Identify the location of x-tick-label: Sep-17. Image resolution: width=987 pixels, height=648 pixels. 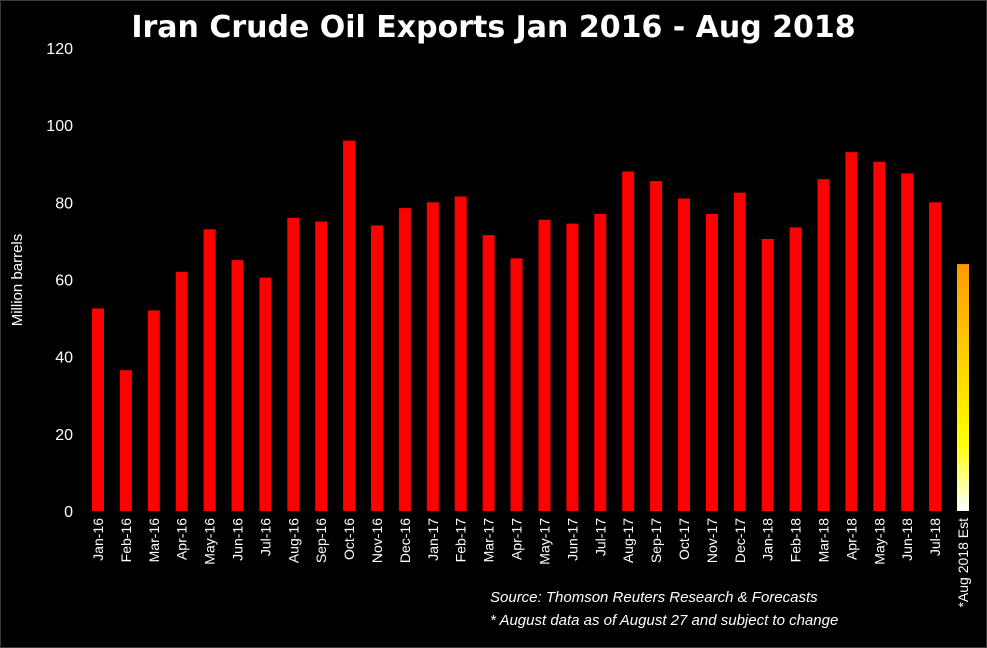
(656, 540).